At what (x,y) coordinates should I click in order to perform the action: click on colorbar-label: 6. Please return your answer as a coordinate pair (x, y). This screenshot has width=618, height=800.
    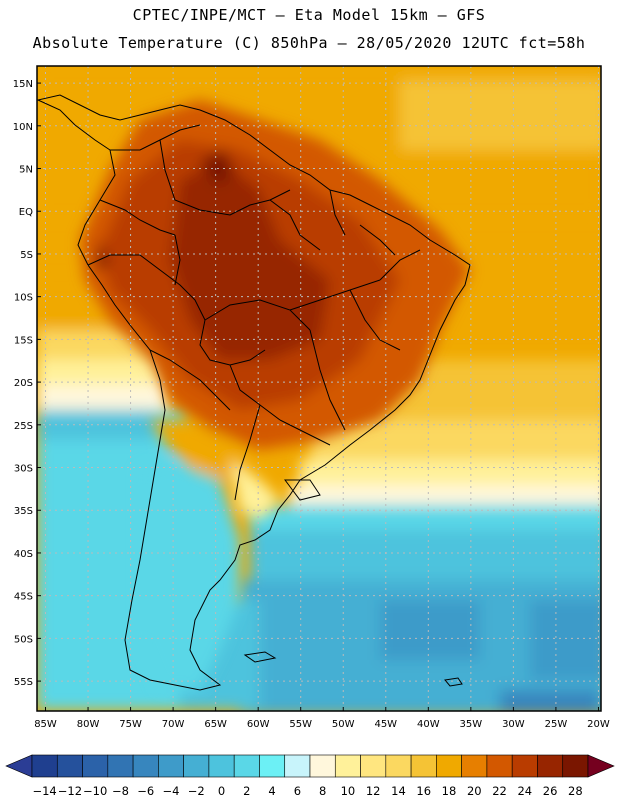
    Looking at the image, I should click on (297, 791).